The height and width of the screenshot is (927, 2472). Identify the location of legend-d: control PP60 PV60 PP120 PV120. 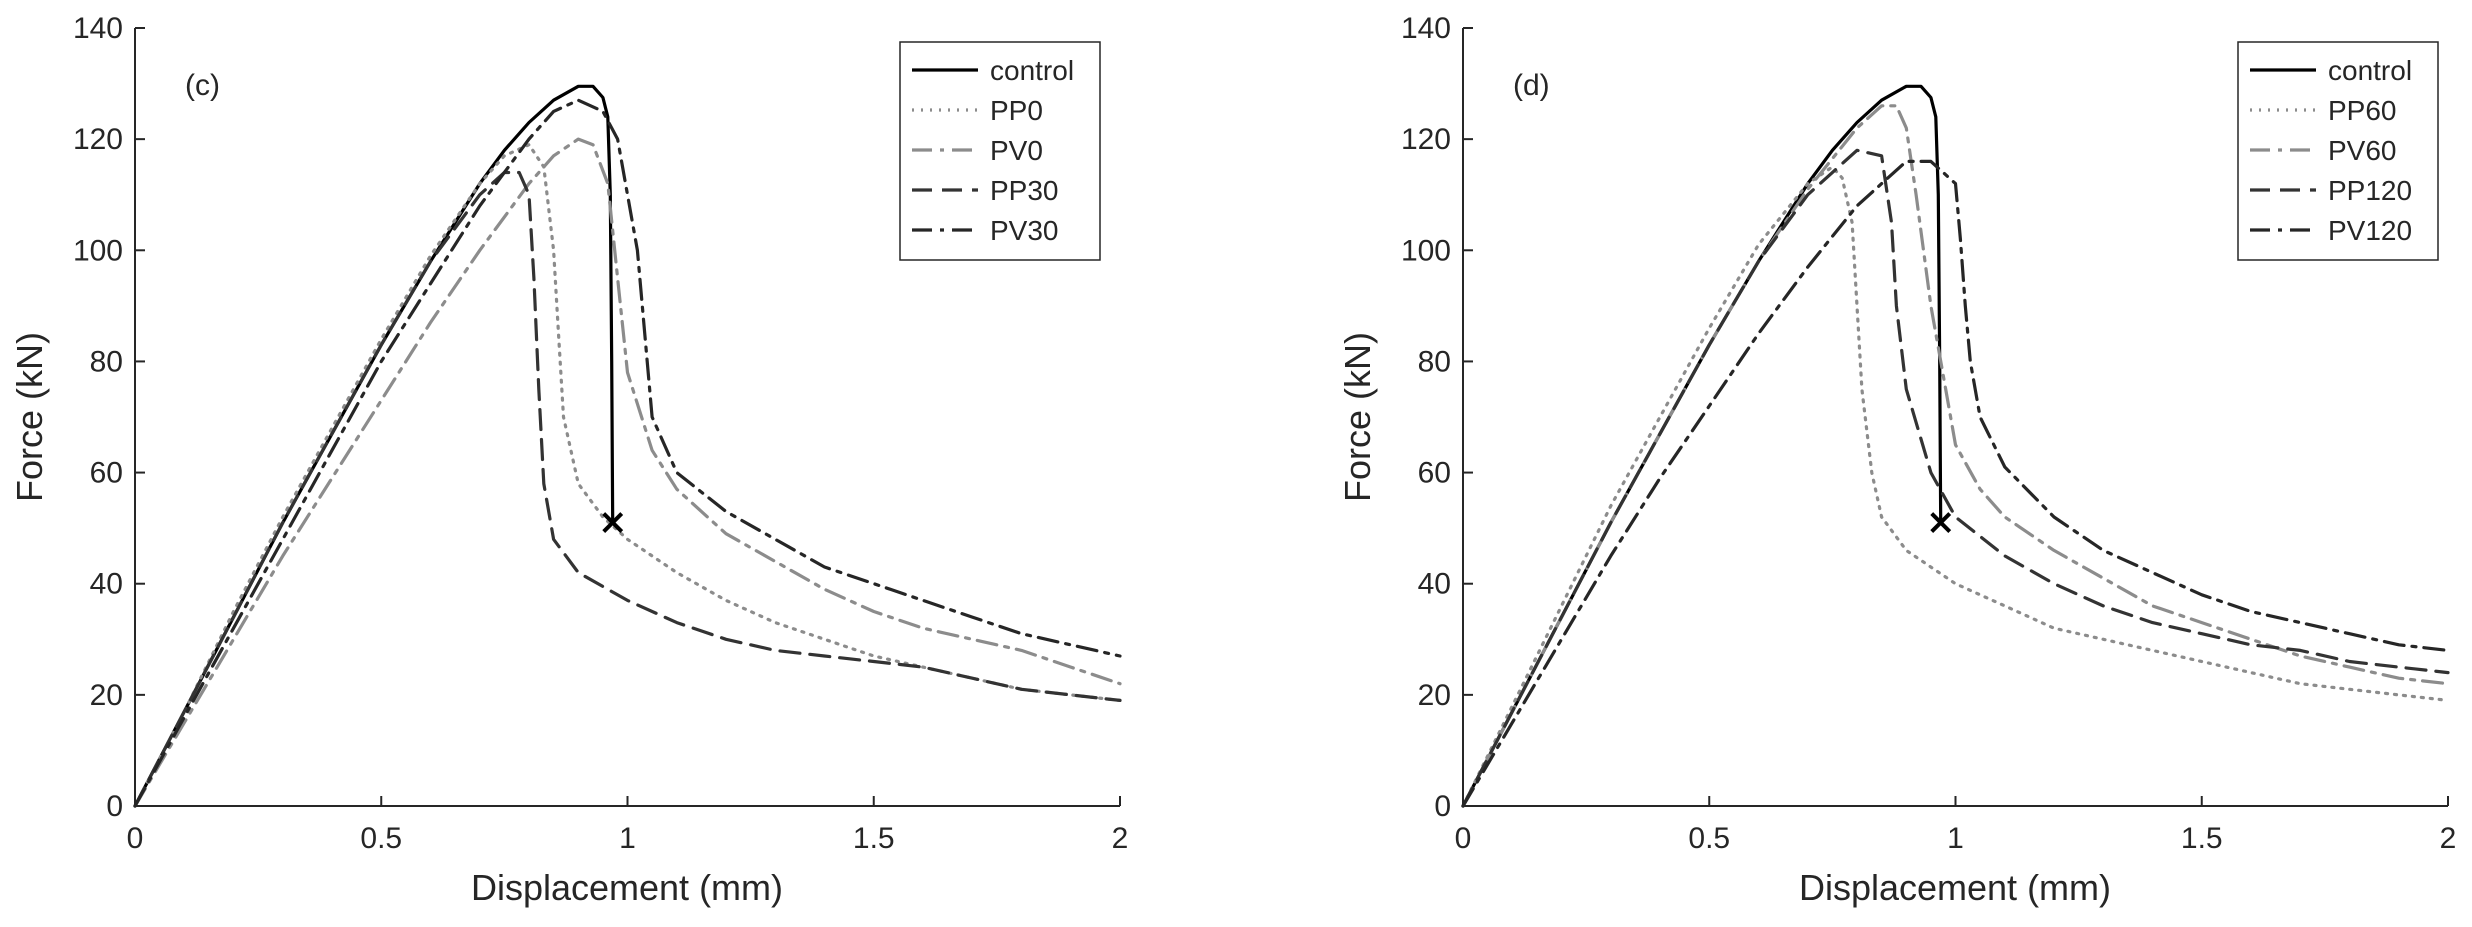
(2338, 151).